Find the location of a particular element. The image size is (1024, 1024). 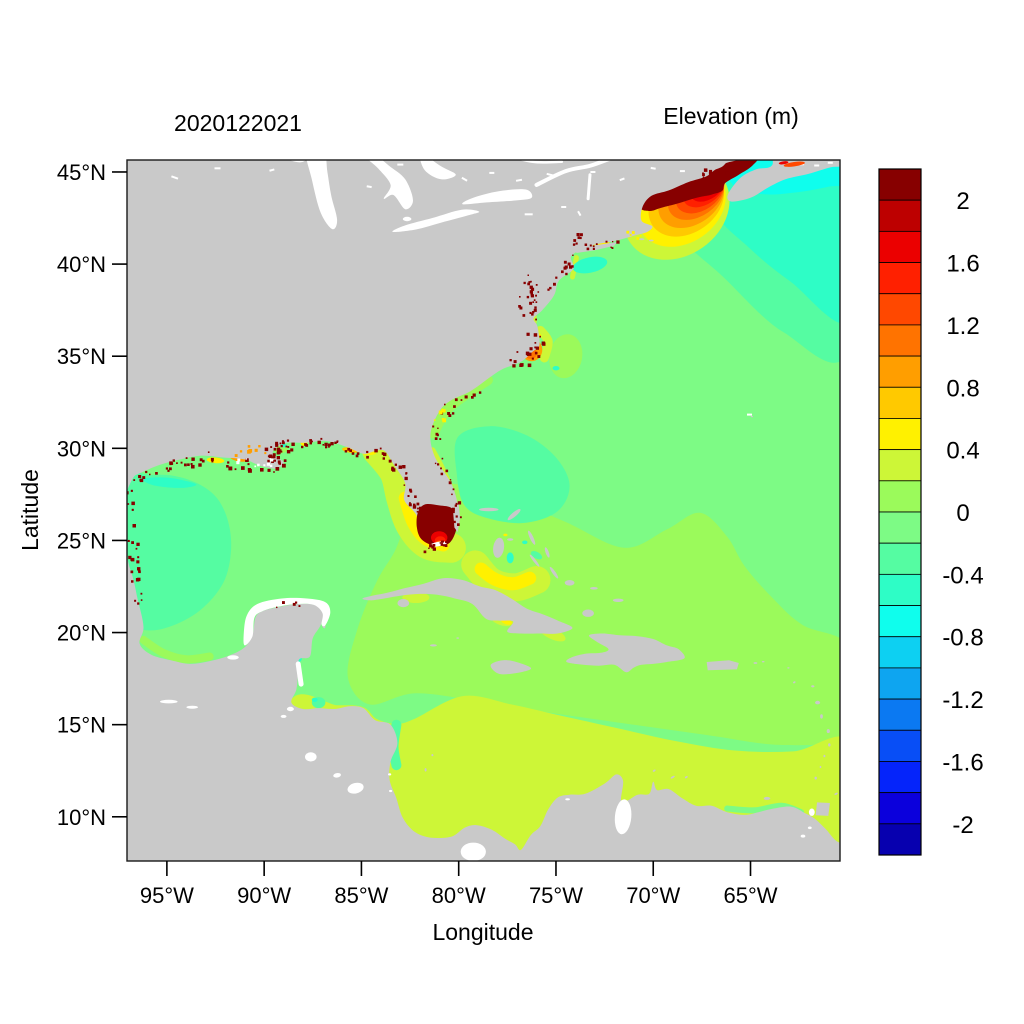

x-tick-label: 85°W is located at coordinates (361, 895).